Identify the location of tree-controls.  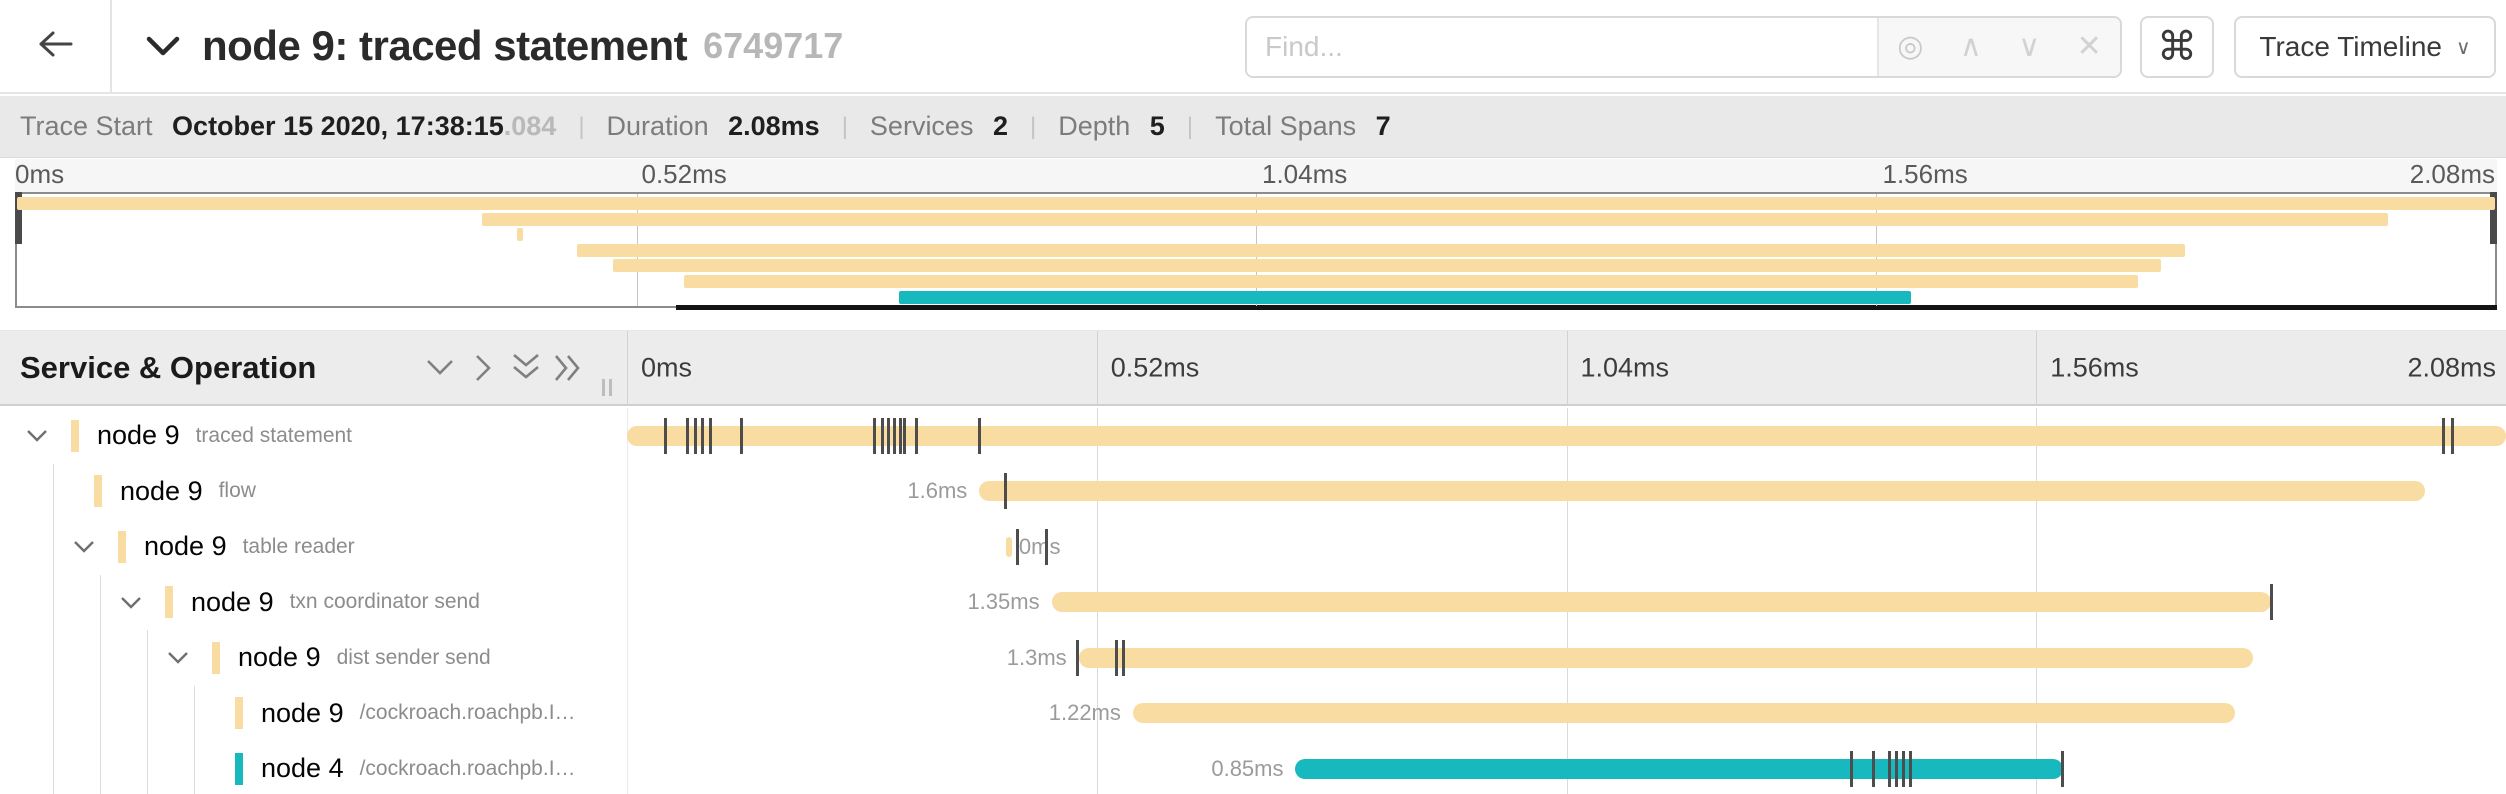
(504, 368).